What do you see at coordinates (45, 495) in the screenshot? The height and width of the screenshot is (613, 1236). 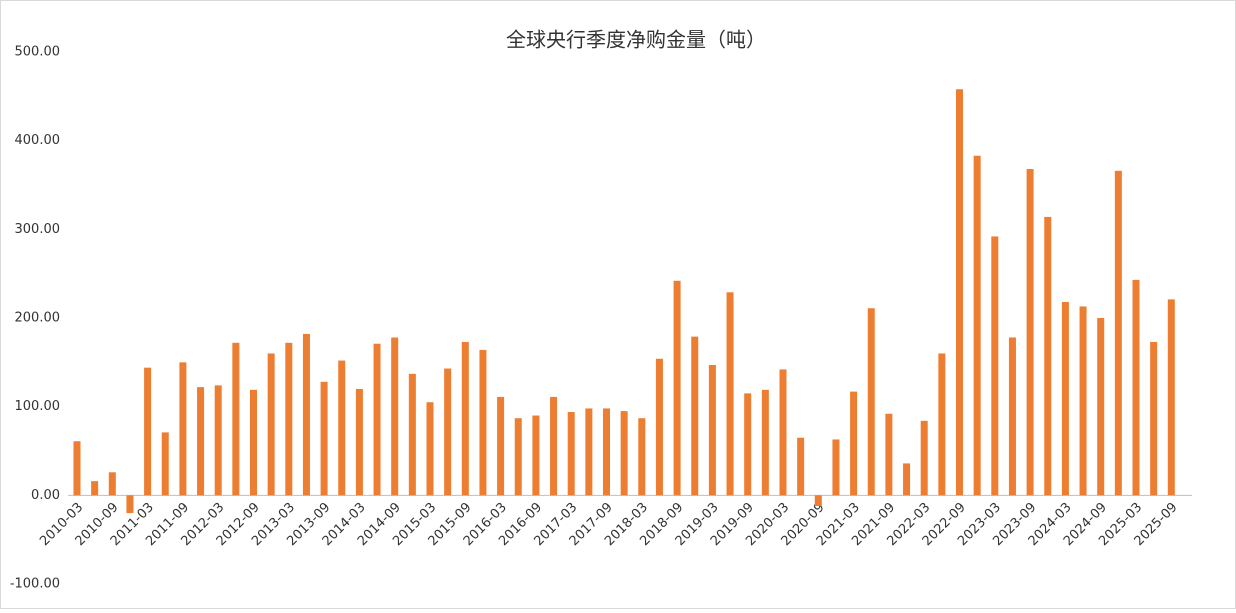 I see `y-tick-label: 0.00` at bounding box center [45, 495].